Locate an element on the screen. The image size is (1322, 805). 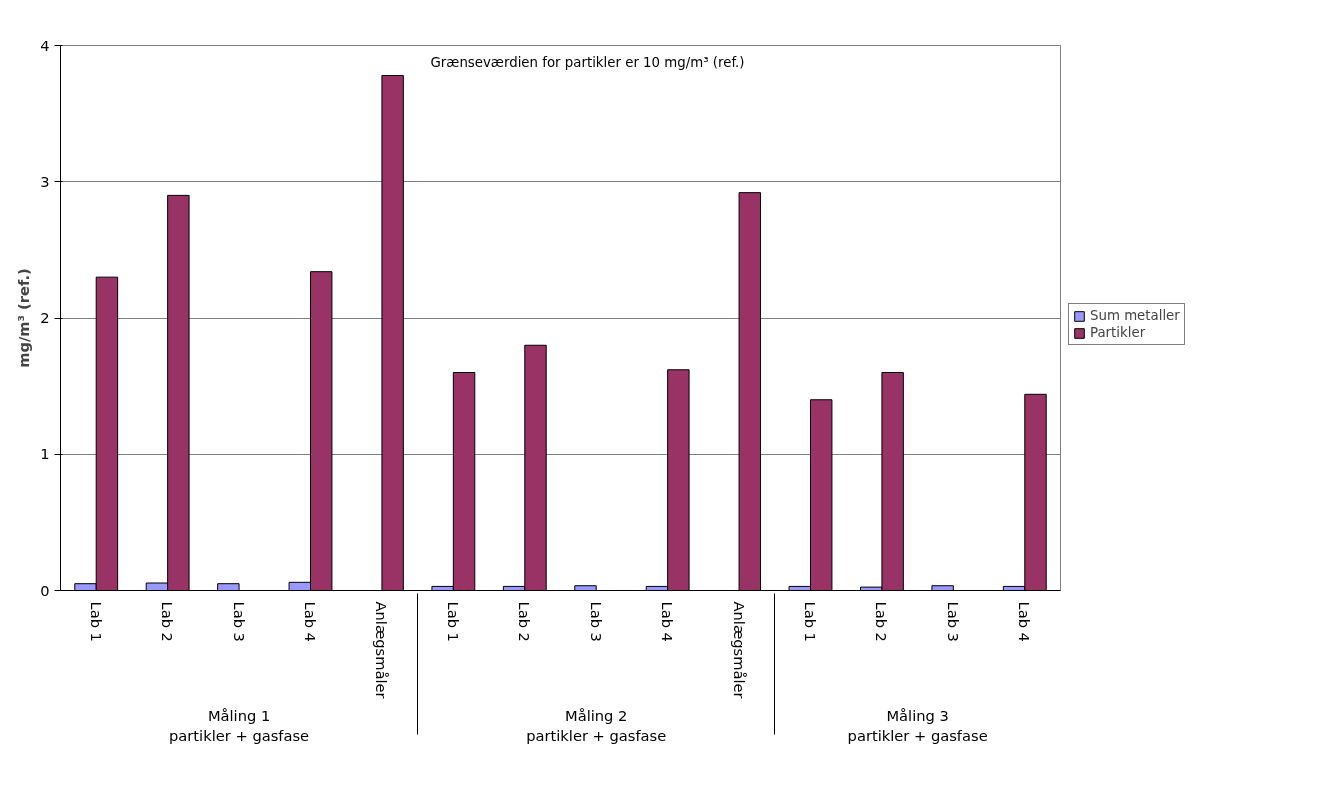
y-axis-title: mg/m³ (ref.) is located at coordinates (24, 318).